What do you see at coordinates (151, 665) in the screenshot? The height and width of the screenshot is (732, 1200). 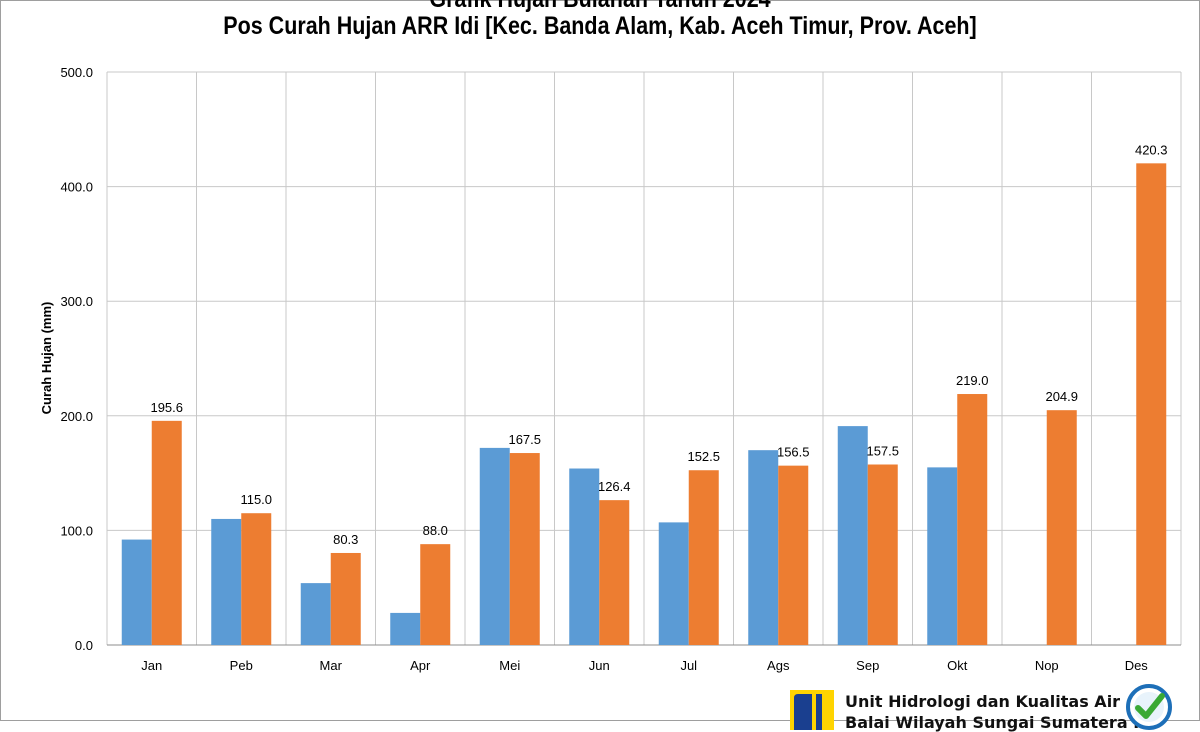 I see `x-tick-label: Jan` at bounding box center [151, 665].